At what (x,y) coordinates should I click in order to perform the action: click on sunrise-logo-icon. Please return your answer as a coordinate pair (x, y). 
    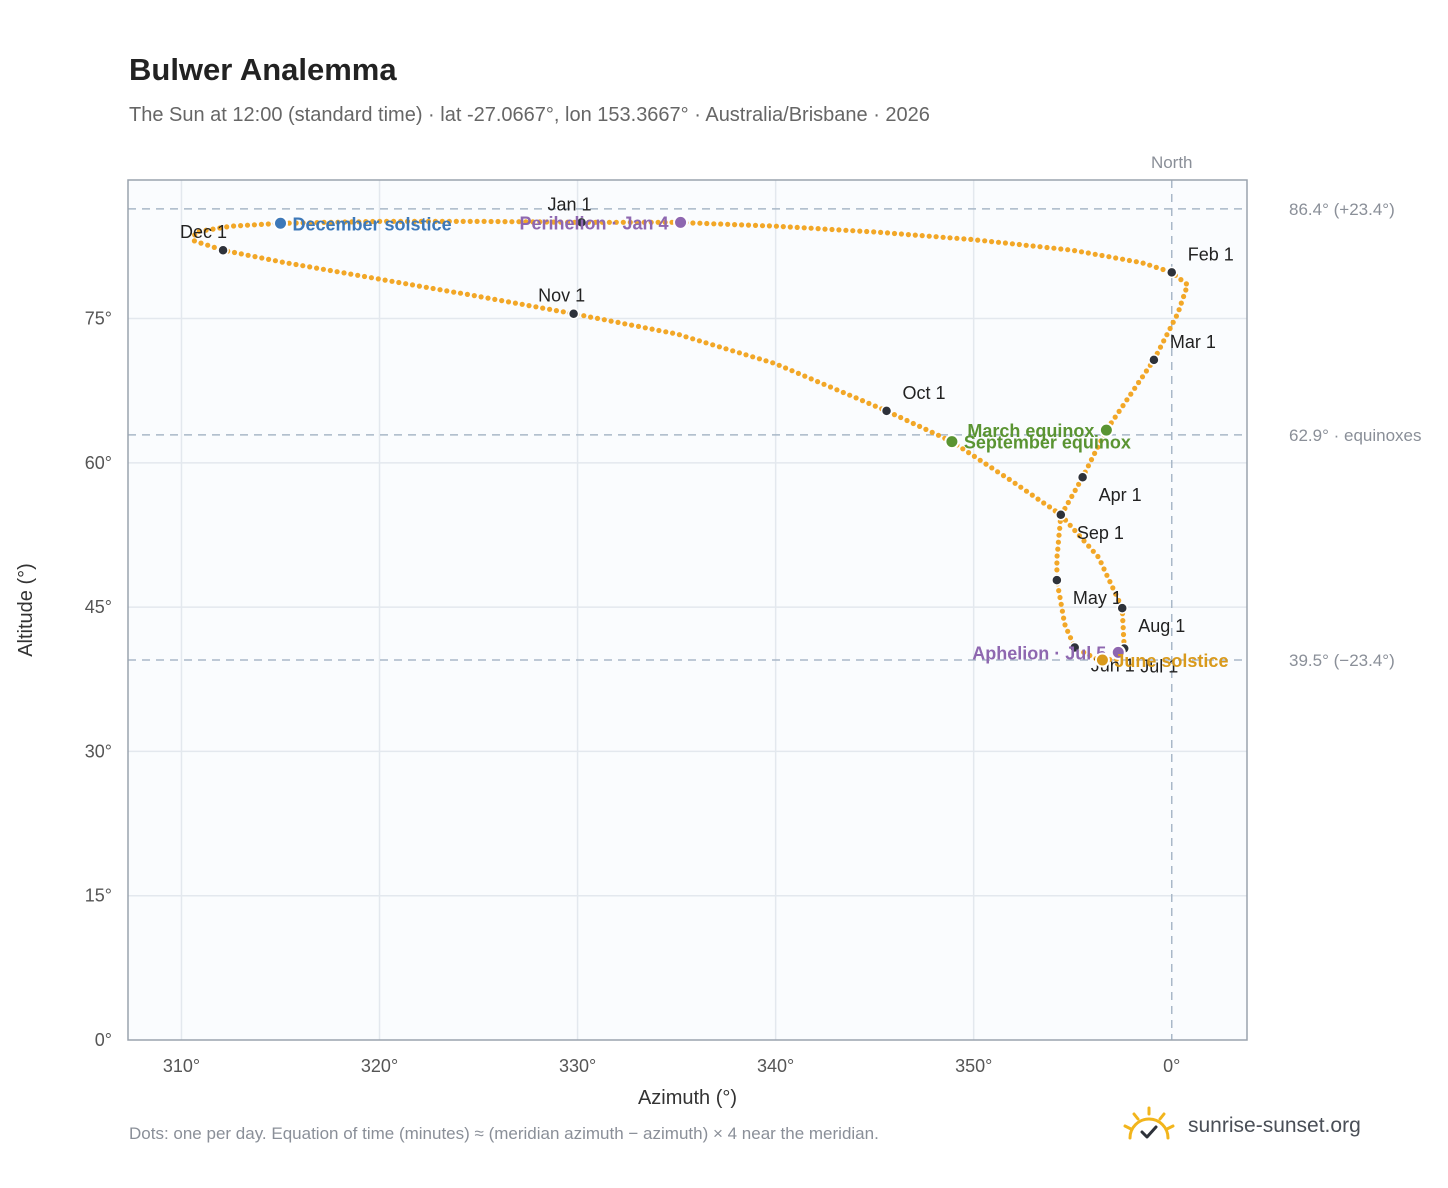
    Looking at the image, I should click on (1149, 1123).